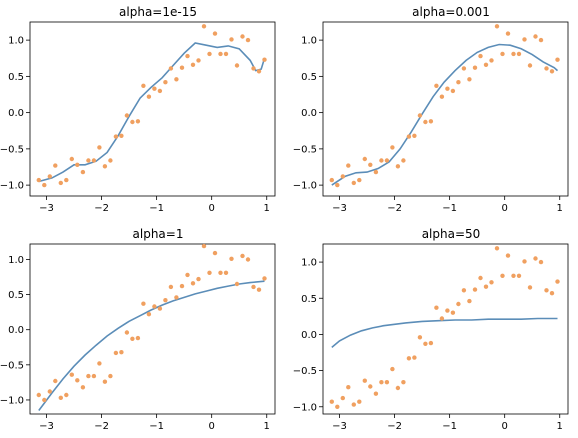  What do you see at coordinates (451, 234) in the screenshot?
I see `subplot-title: alpha=50` at bounding box center [451, 234].